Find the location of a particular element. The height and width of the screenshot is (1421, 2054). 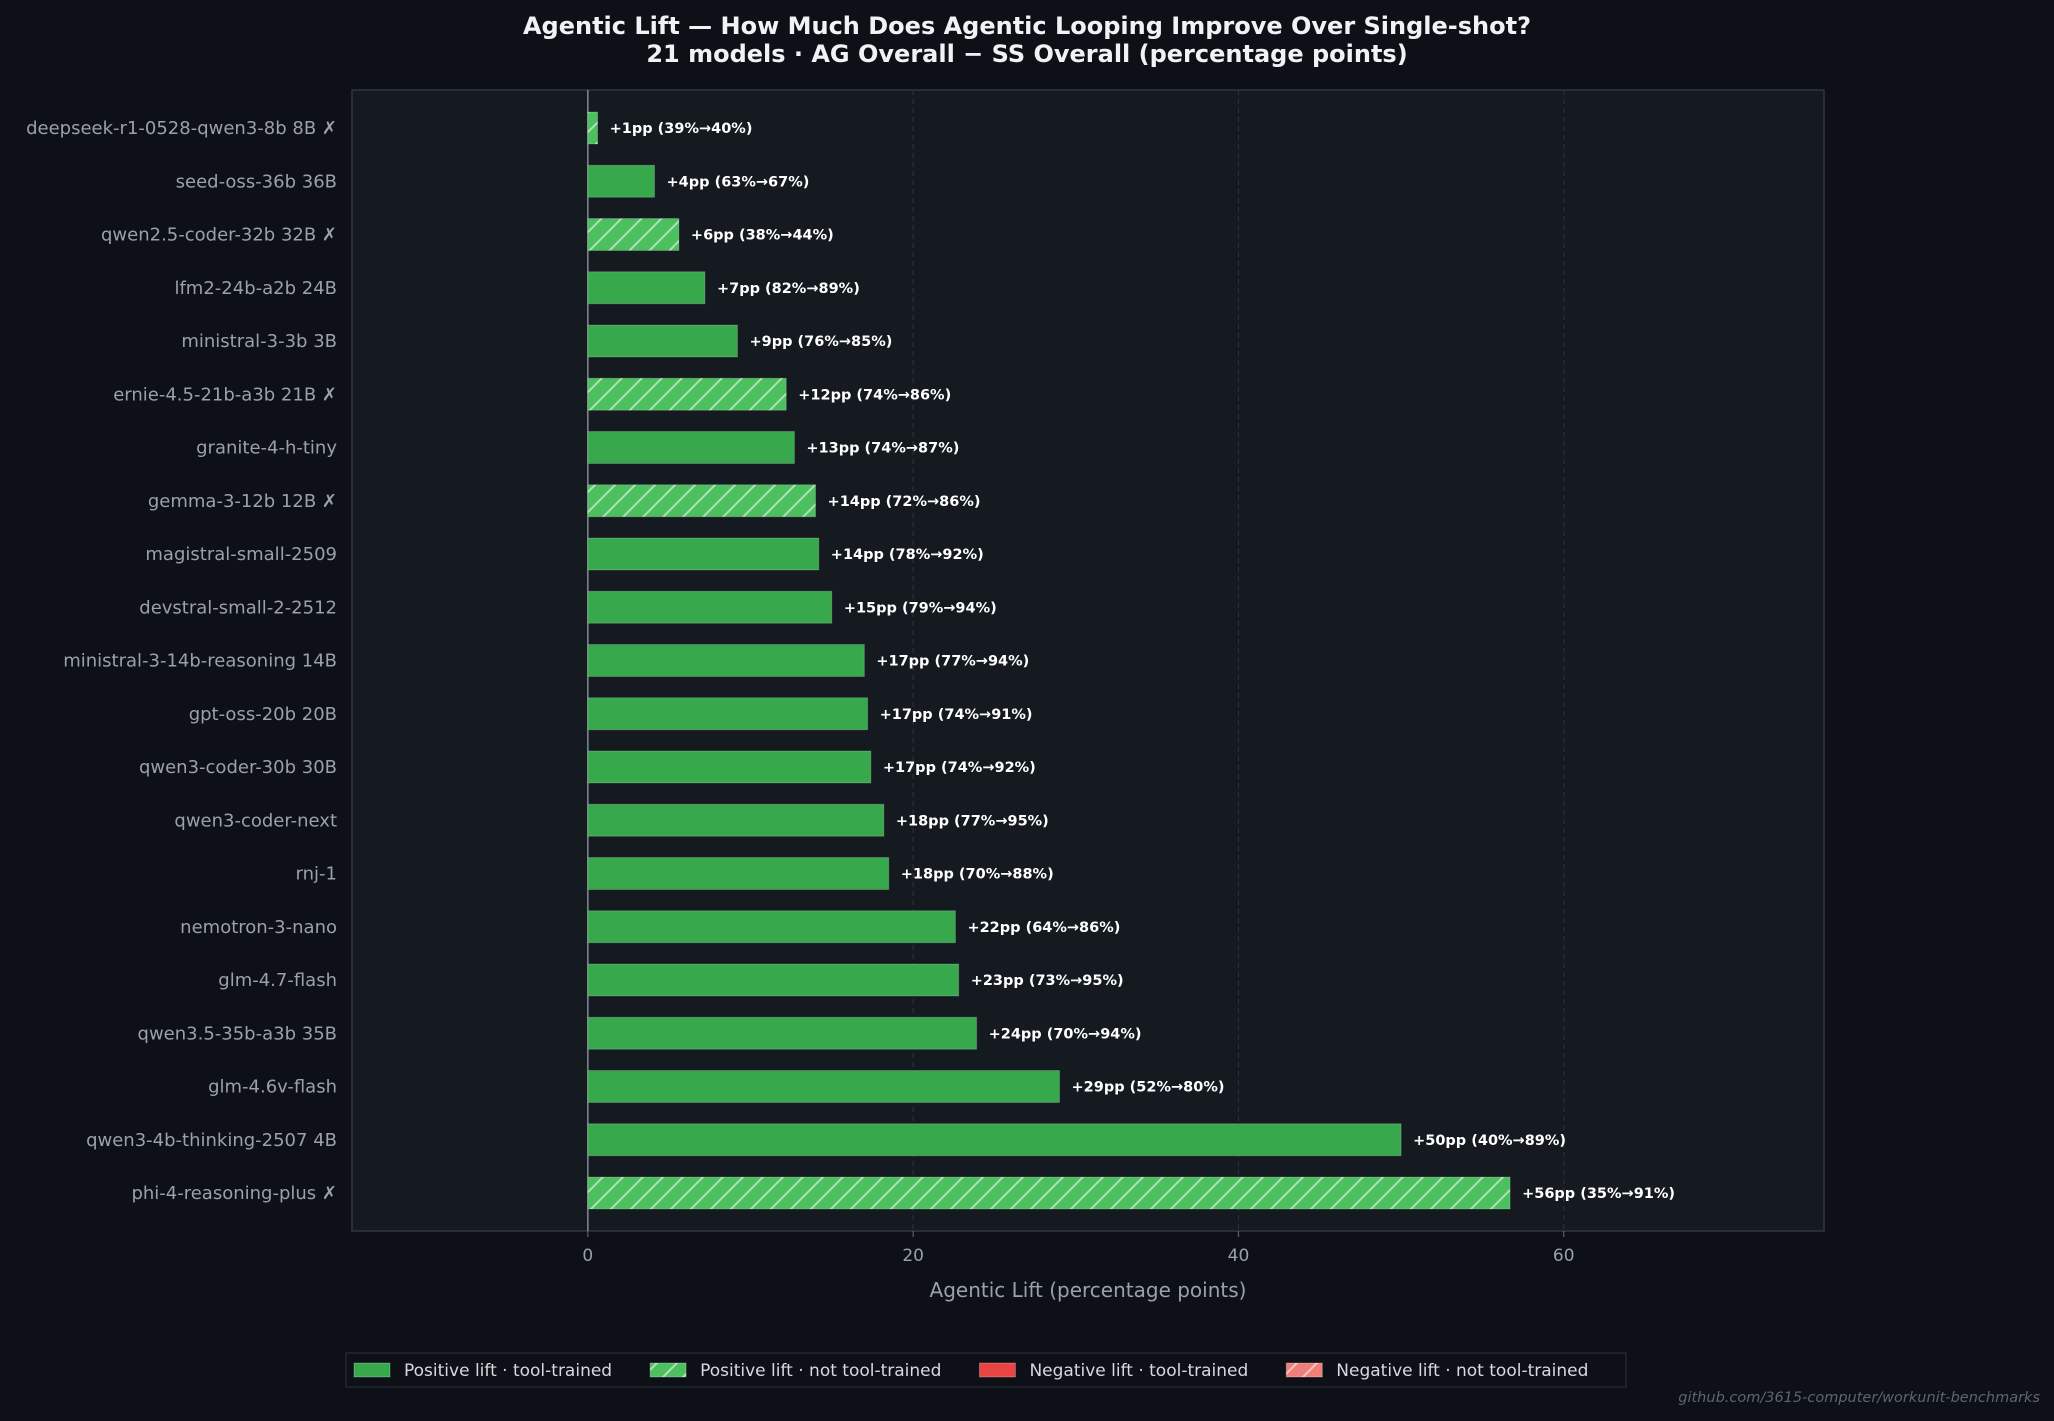

data-label: +6pp (38%→44%) is located at coordinates (762, 236).